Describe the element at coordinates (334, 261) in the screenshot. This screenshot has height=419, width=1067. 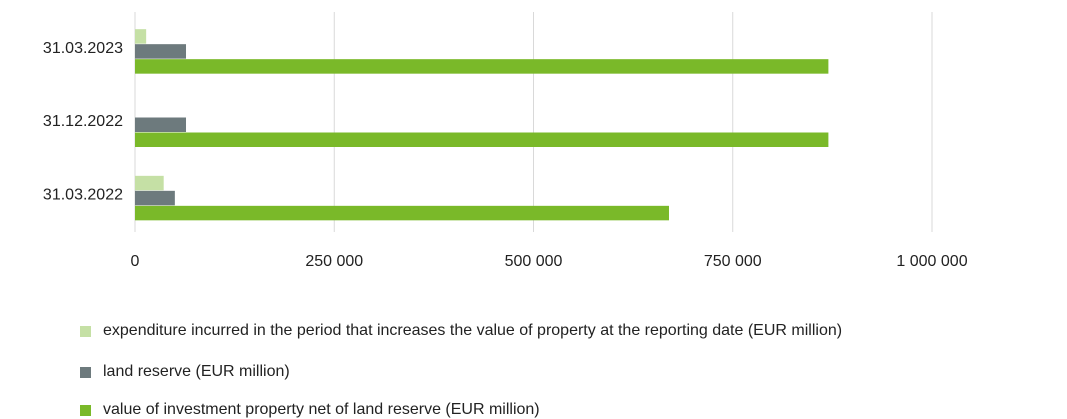
I see `x-tick-label: 250 000` at that location.